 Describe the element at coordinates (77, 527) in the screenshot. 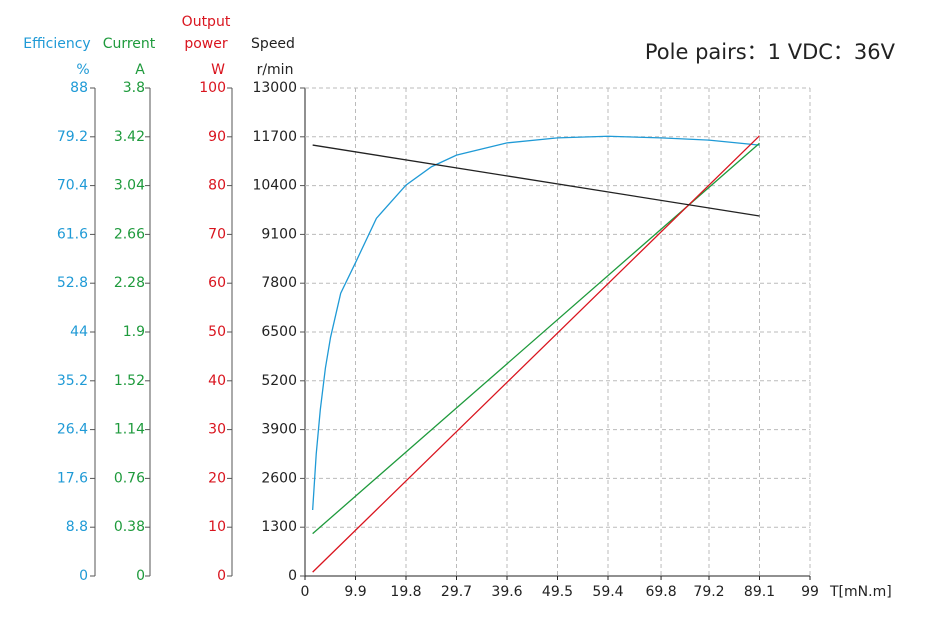

I see `y-tick-label: 8.8` at that location.